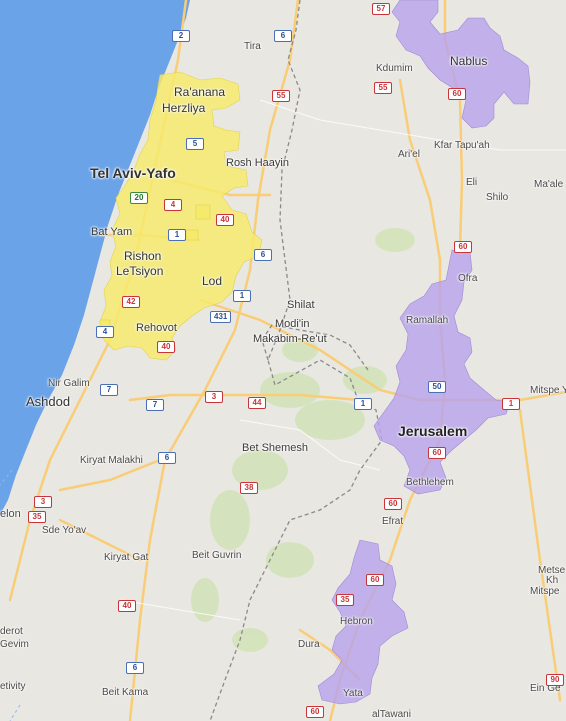  What do you see at coordinates (14, 644) in the screenshot?
I see `label-gevim: Gevim` at bounding box center [14, 644].